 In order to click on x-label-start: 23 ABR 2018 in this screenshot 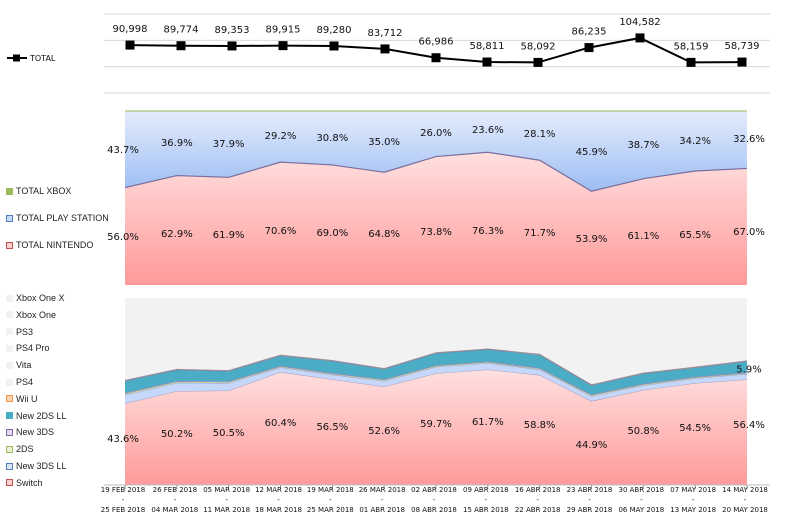, I will do `click(590, 490)`.